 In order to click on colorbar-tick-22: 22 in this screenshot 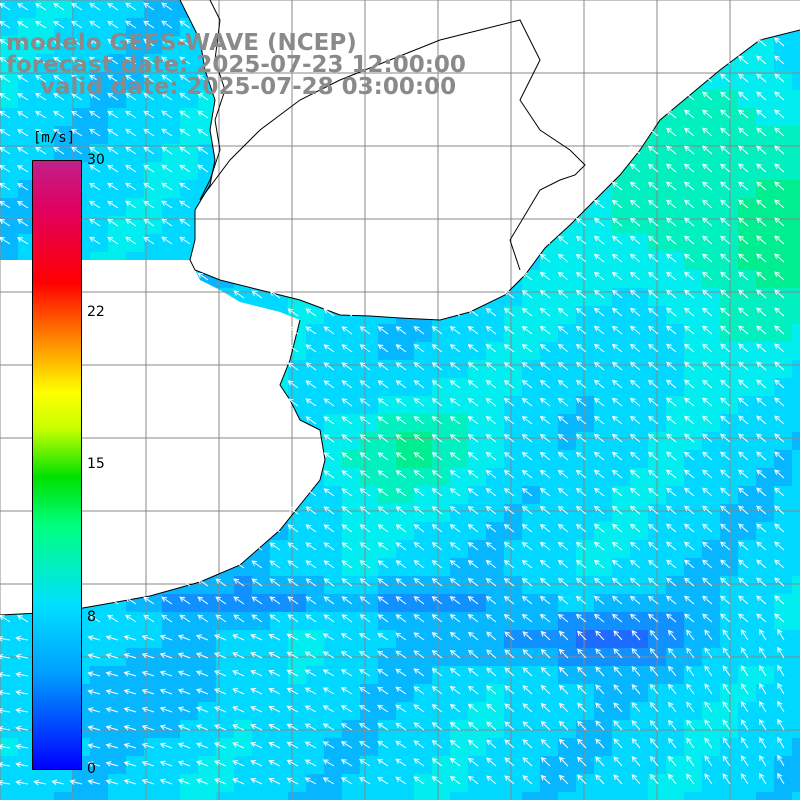, I will do `click(96, 312)`.